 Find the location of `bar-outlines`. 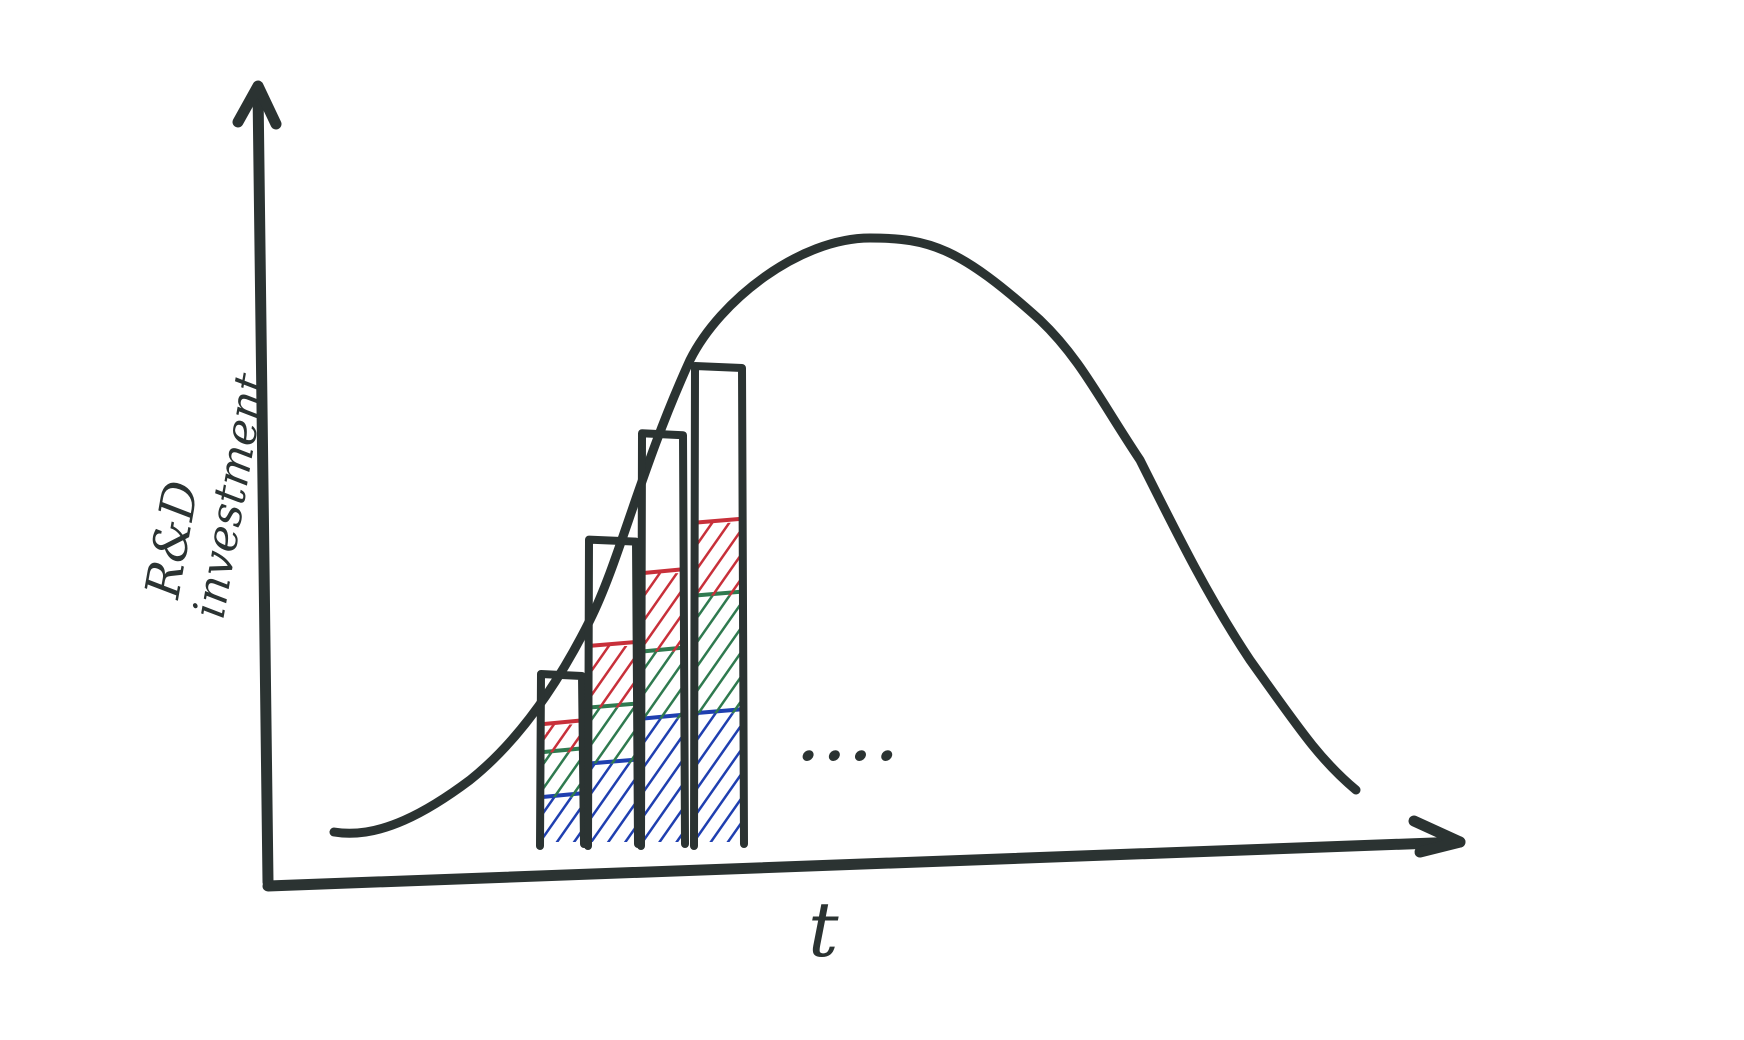

bar-outlines is located at coordinates (642, 606).